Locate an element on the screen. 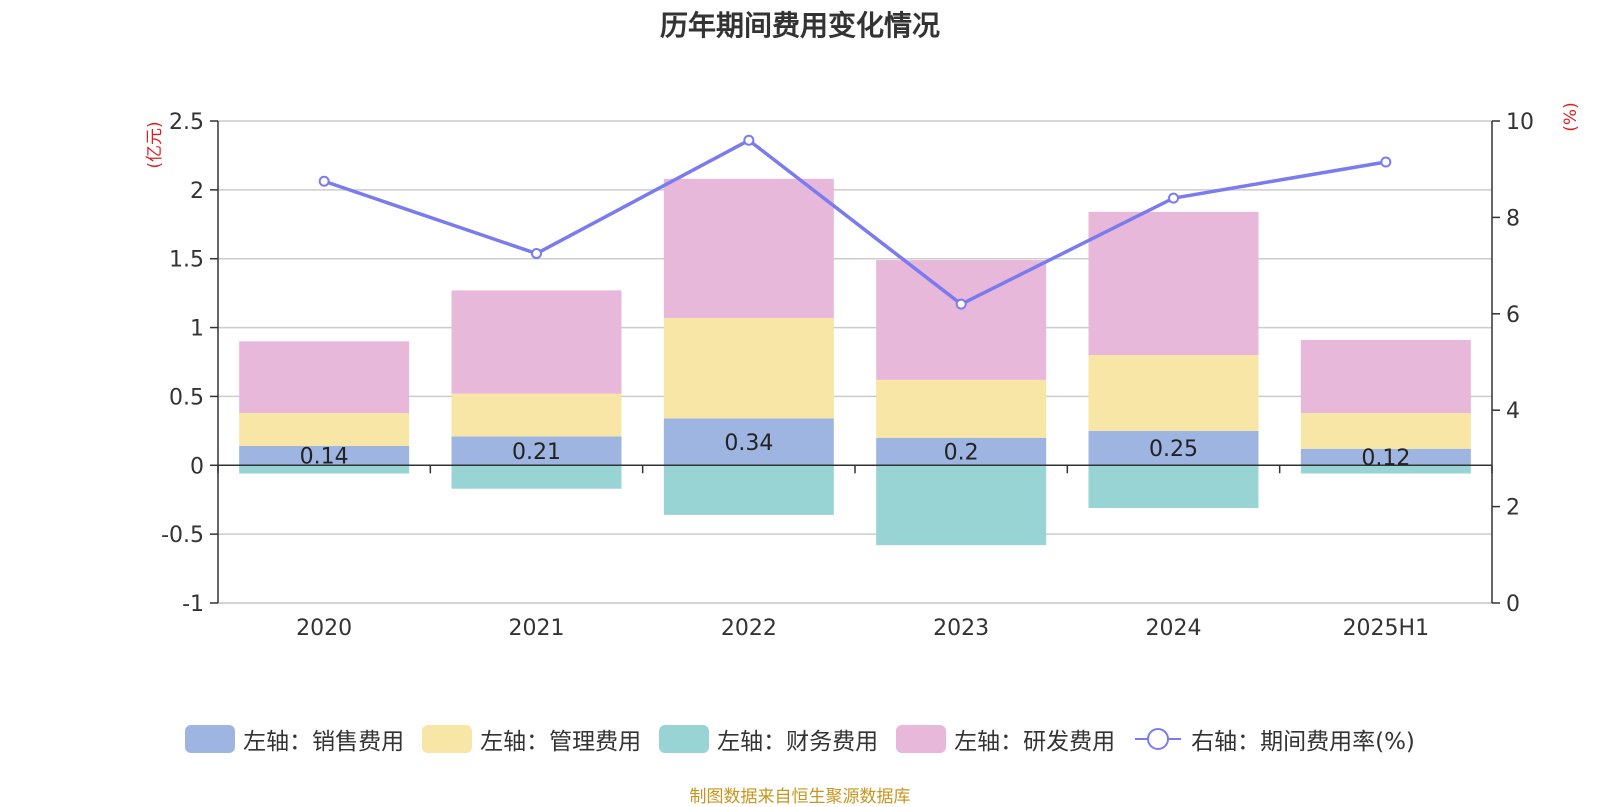 The height and width of the screenshot is (807, 1600). x-category-label: 2020 is located at coordinates (324, 628).